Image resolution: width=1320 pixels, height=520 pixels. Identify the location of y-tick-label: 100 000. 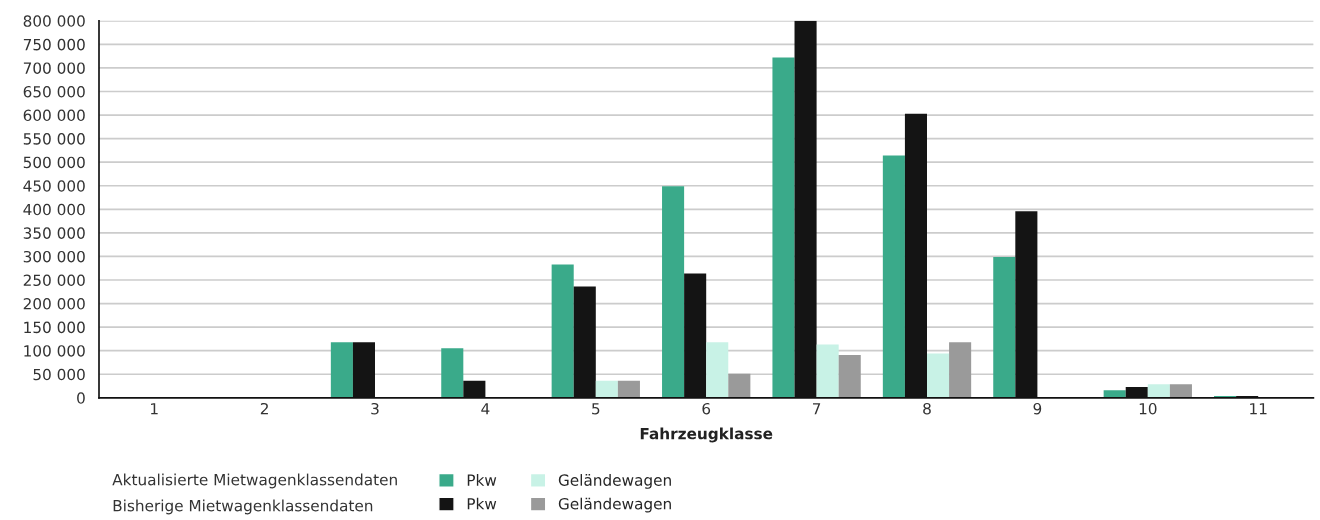
(54, 351).